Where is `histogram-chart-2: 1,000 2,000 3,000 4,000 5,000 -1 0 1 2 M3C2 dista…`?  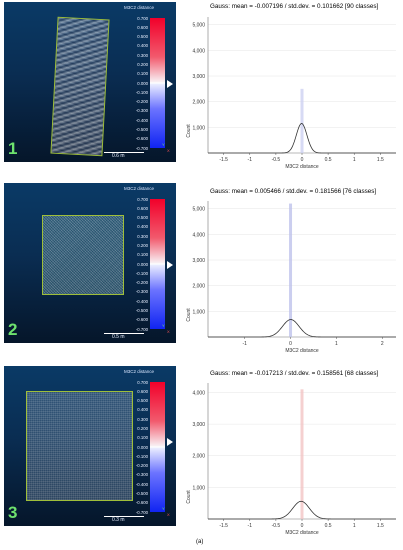 histogram-chart-2: 1,000 2,000 3,000 4,000 5,000 -1 0 1 2 M3C2 dista… is located at coordinates (291, 277).